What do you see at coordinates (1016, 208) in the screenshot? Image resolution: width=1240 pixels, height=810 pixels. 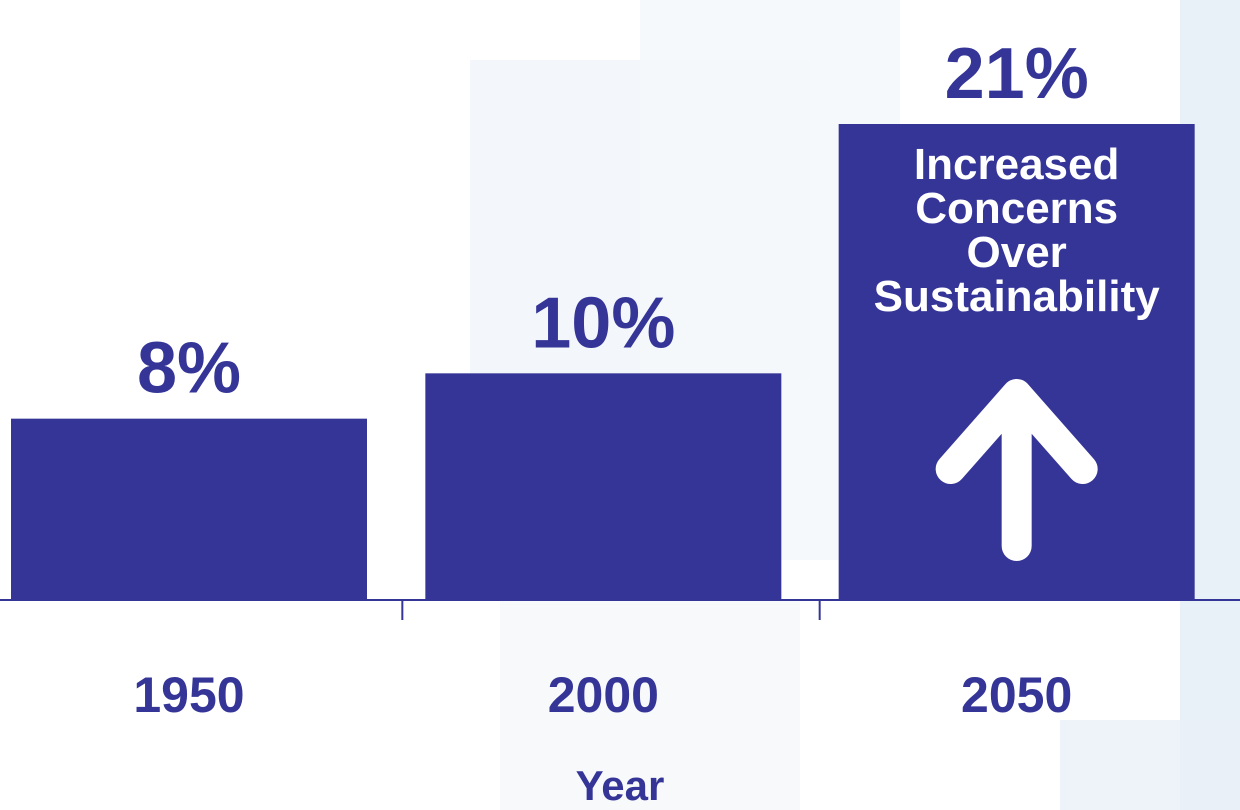 I see `annotation-line: Concerns` at bounding box center [1016, 208].